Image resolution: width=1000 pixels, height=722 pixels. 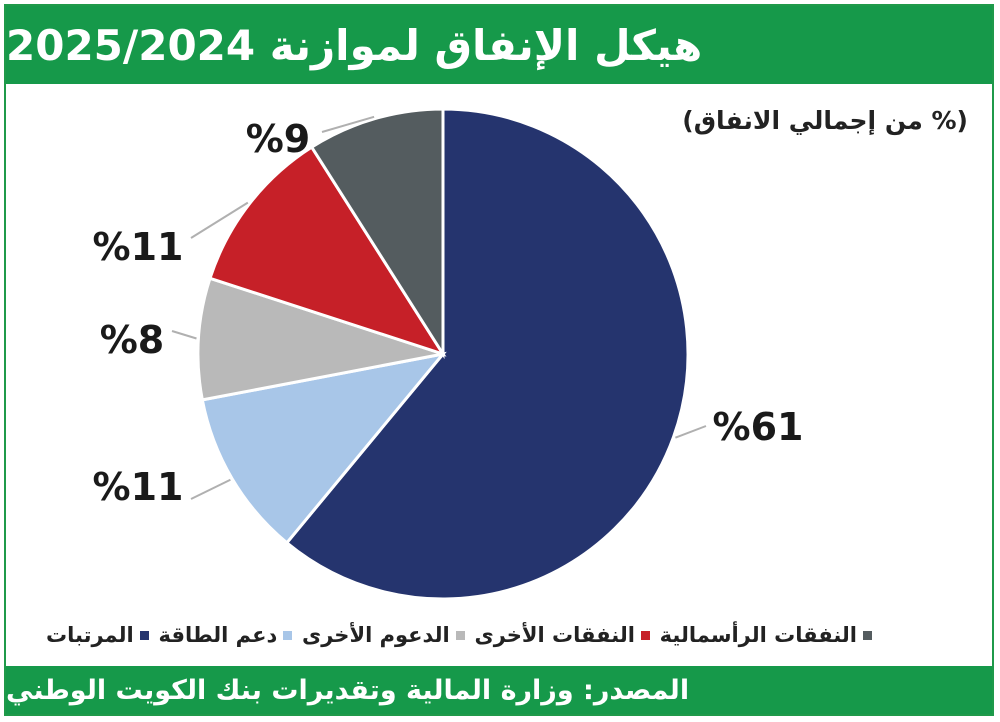 I want to click on chart-subtitle: (% من إجمالي الانفاق), so click(x=825, y=120).